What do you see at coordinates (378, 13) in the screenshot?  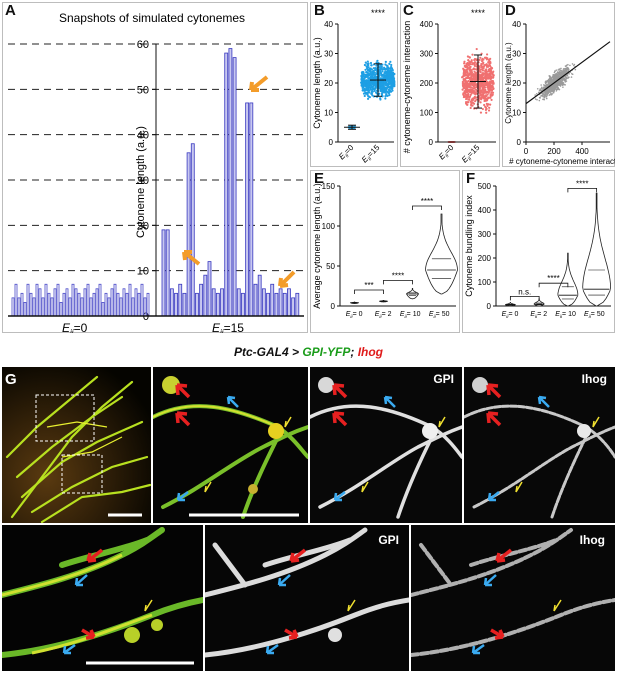 I see `significance-label: ****` at bounding box center [378, 13].